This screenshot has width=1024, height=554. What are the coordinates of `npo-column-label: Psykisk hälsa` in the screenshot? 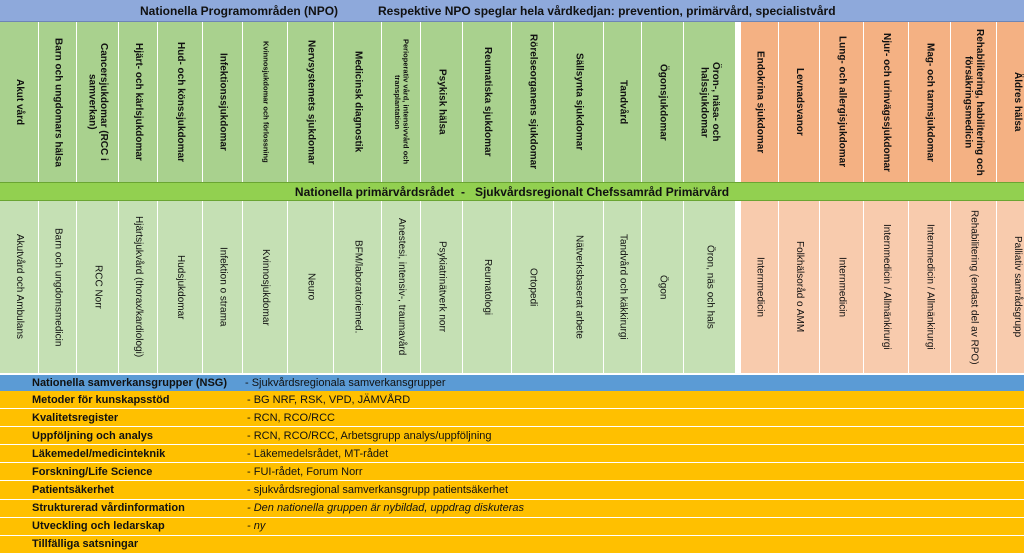 It's located at (442, 102).